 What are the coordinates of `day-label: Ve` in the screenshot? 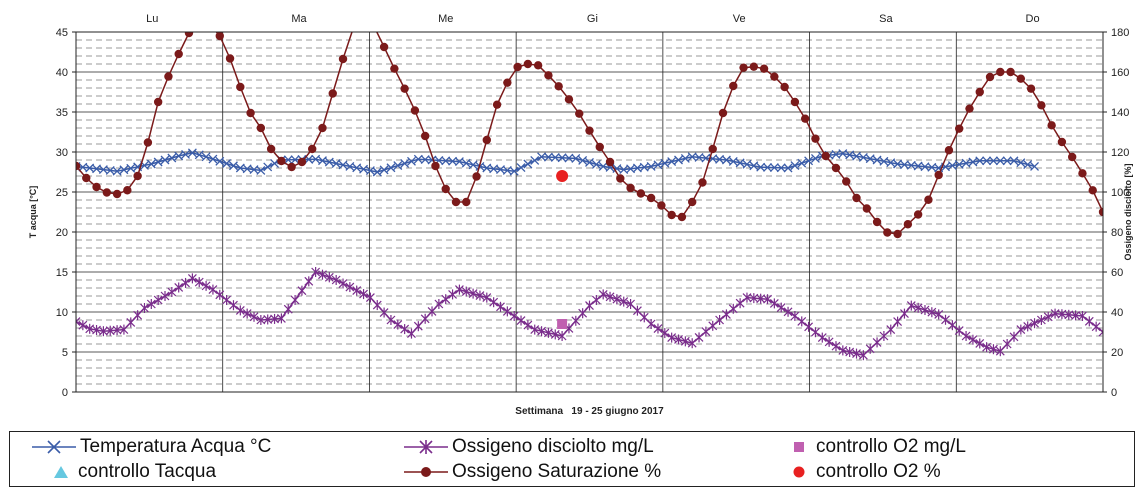 It's located at (739, 19).